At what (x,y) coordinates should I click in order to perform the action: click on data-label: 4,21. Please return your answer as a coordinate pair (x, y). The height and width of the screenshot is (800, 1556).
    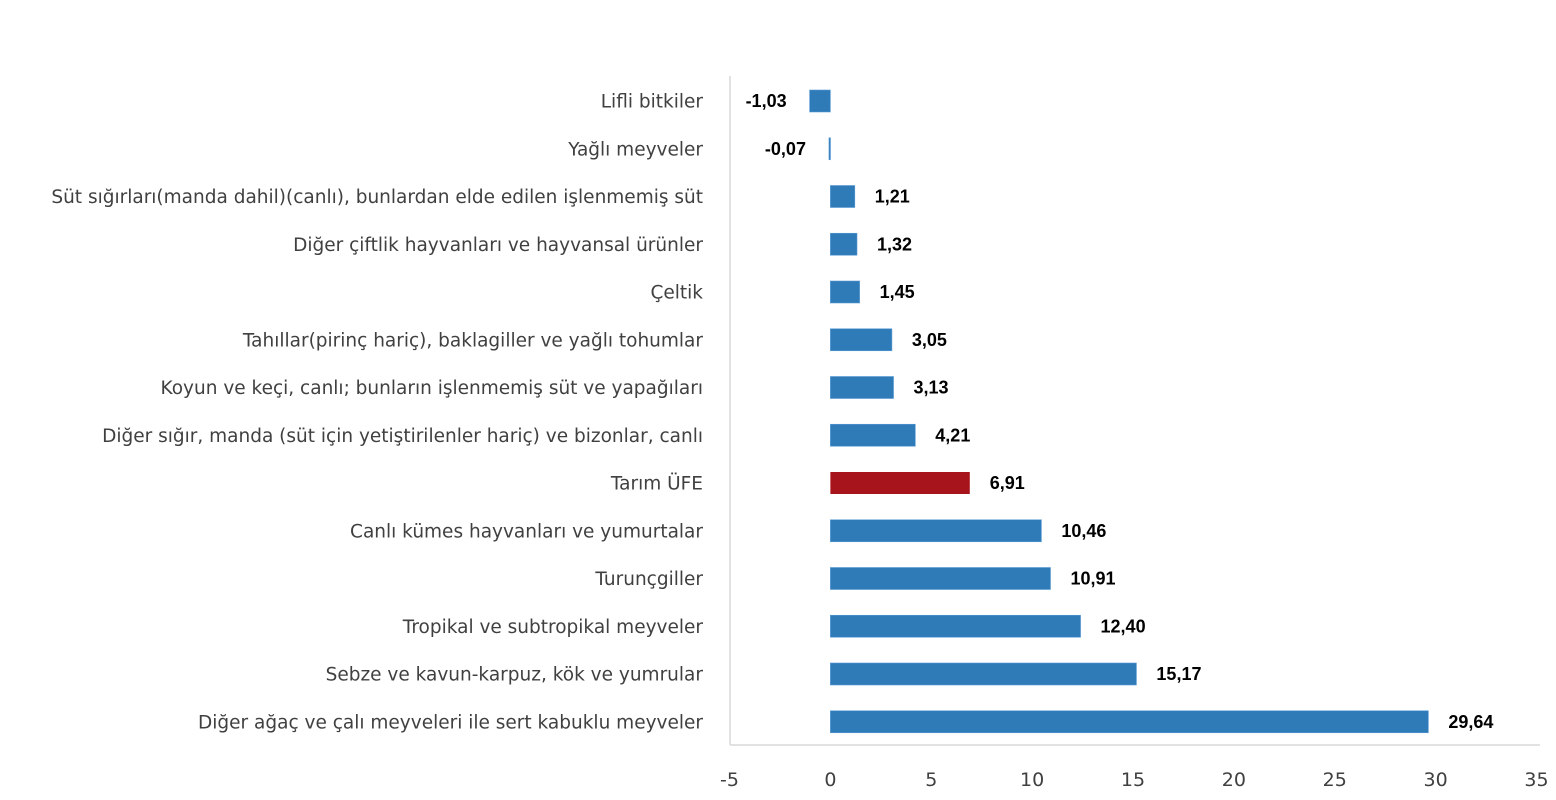
    Looking at the image, I should click on (952, 435).